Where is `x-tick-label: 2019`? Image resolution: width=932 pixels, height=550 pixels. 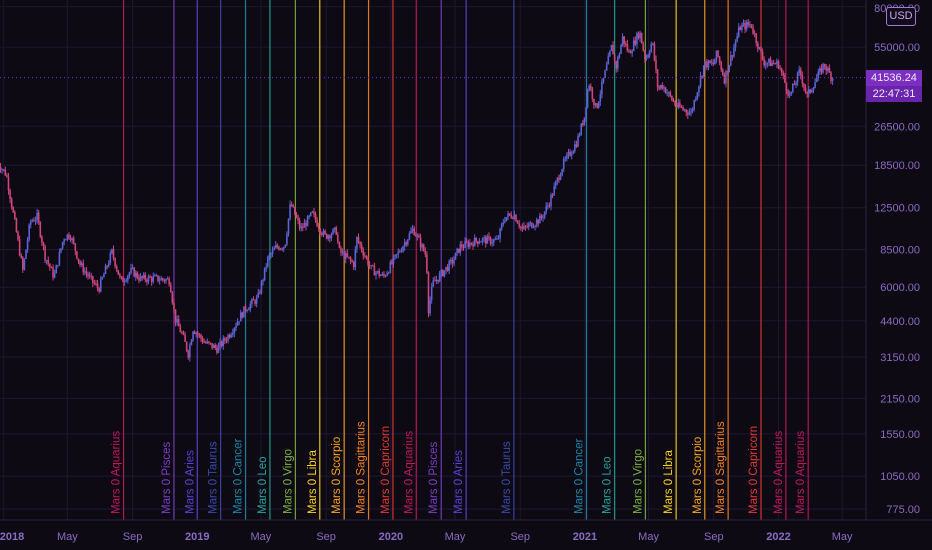
x-tick-label: 2019 is located at coordinates (197, 537).